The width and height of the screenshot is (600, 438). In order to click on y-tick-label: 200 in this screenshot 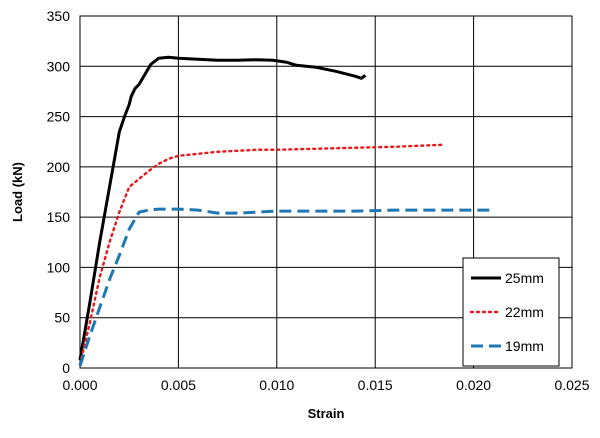, I will do `click(59, 167)`.